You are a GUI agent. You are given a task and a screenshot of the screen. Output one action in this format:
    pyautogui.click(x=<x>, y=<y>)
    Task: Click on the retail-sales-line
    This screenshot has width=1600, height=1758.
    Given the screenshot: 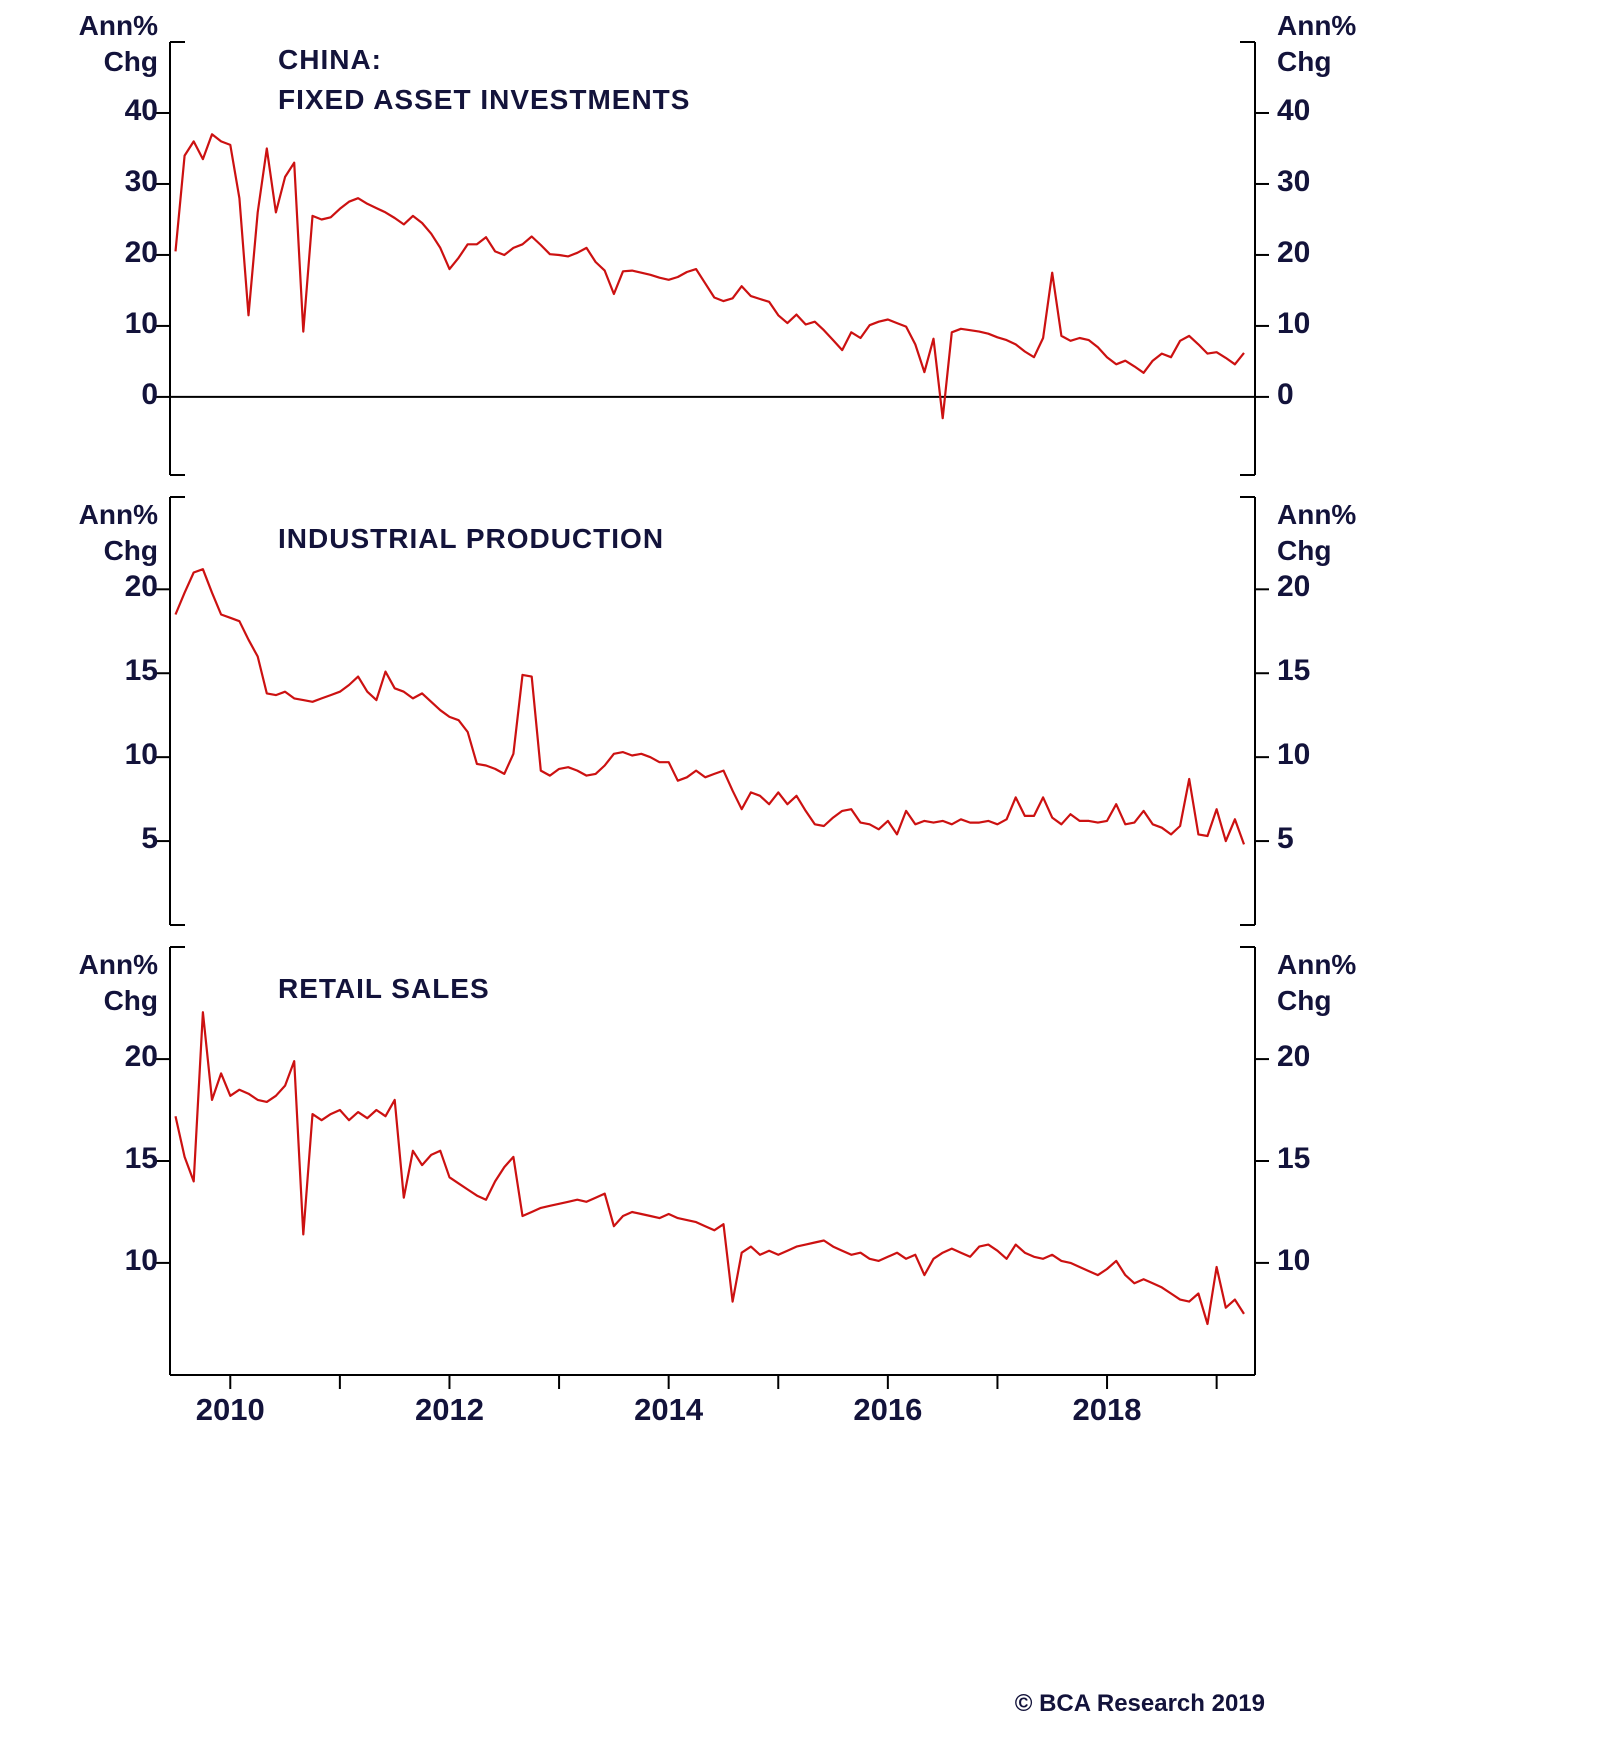 What is the action you would take?
    pyautogui.click(x=709, y=1168)
    